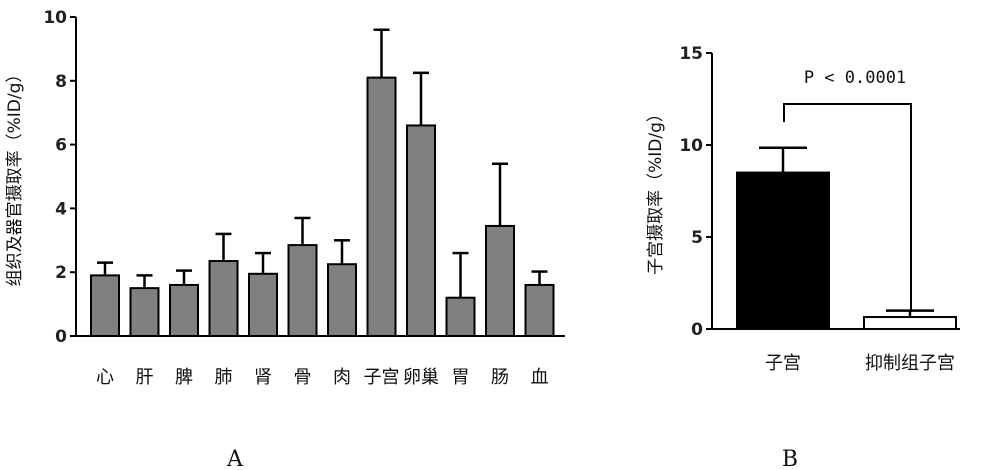  Describe the element at coordinates (105, 377) in the screenshot. I see `x-tick-label: 心` at that location.